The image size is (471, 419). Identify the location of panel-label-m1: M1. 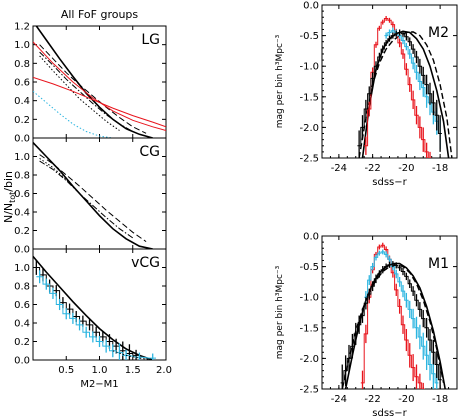
(438, 264).